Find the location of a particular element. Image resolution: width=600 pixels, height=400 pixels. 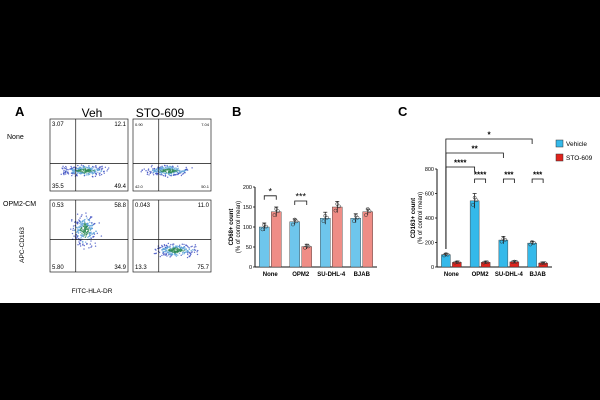

x-tick-label: SU-DHL-4 is located at coordinates (331, 275).